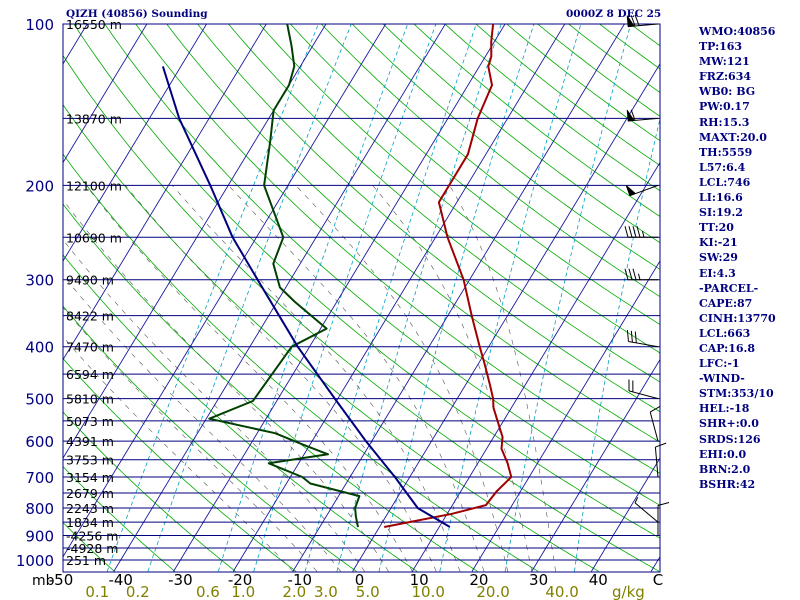  Describe the element at coordinates (628, 591) in the screenshot. I see `mixing-ratio-unit-label: g/kg` at that location.